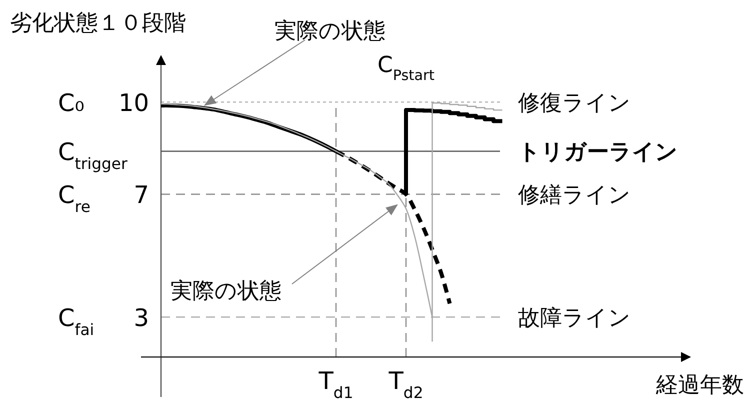  Describe the element at coordinates (574, 103) in the screenshot. I see `ref-line-label: 修復ライン` at that location.